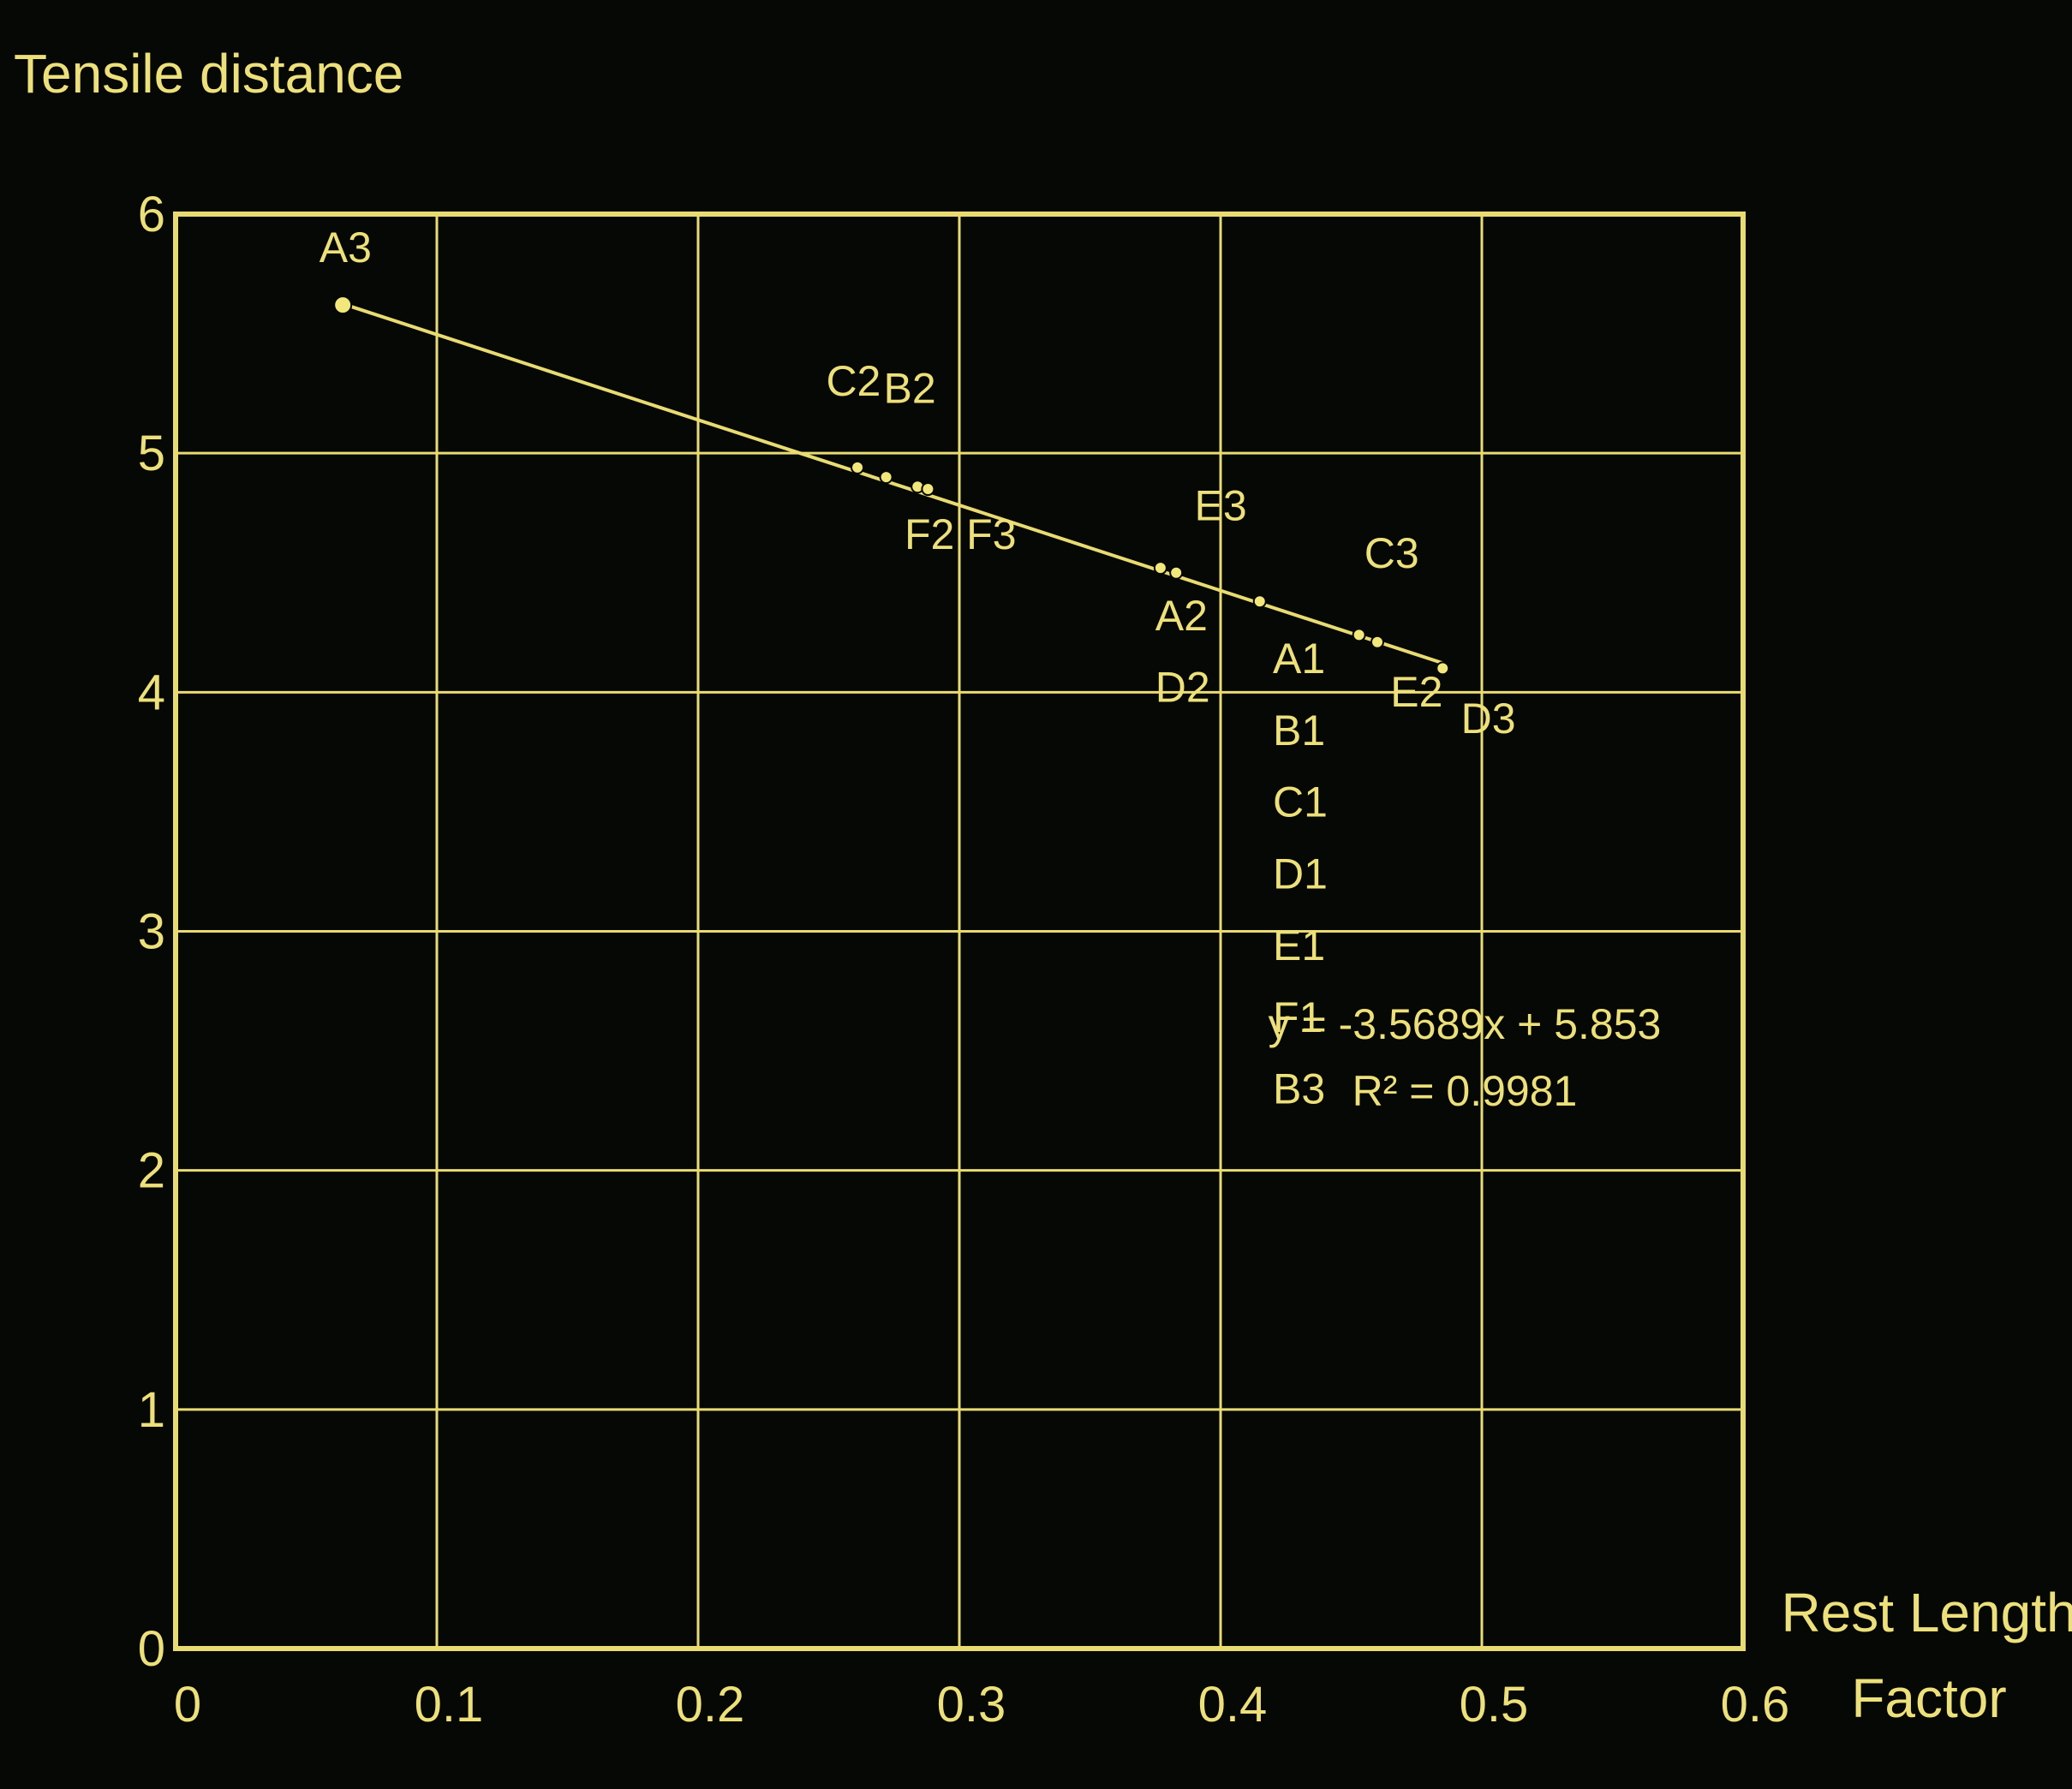 This screenshot has width=2072, height=1789. What do you see at coordinates (187, 1704) in the screenshot?
I see `x-tick-label: 0` at bounding box center [187, 1704].